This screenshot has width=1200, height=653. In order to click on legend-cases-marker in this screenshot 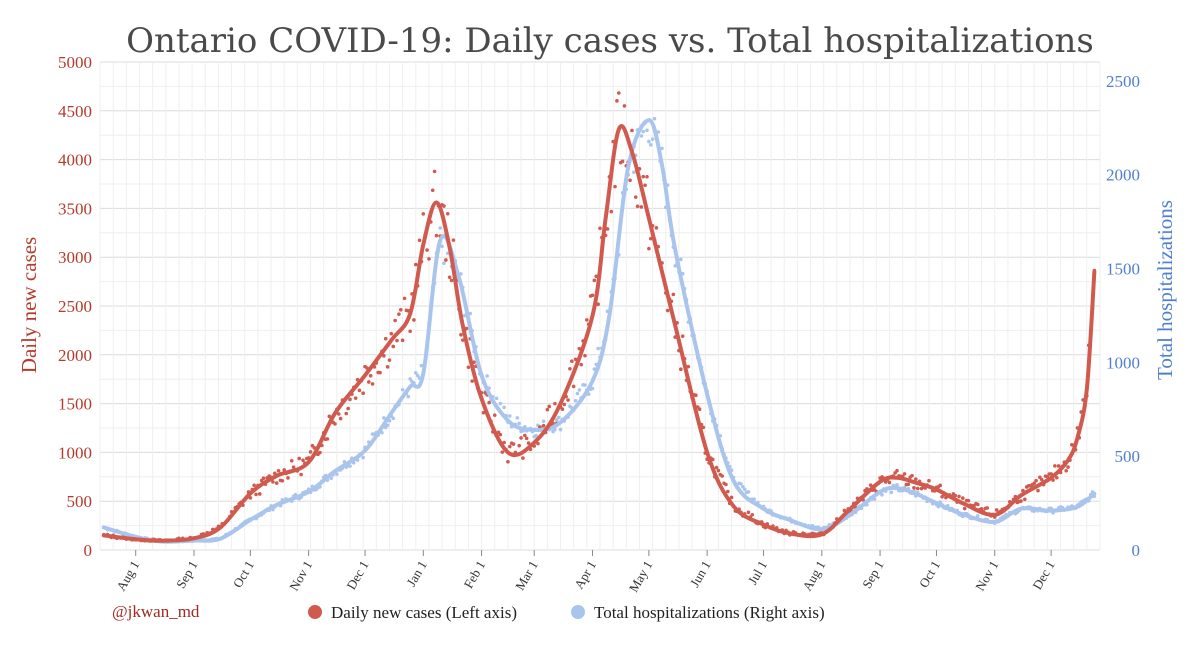, I will do `click(315, 612)`.